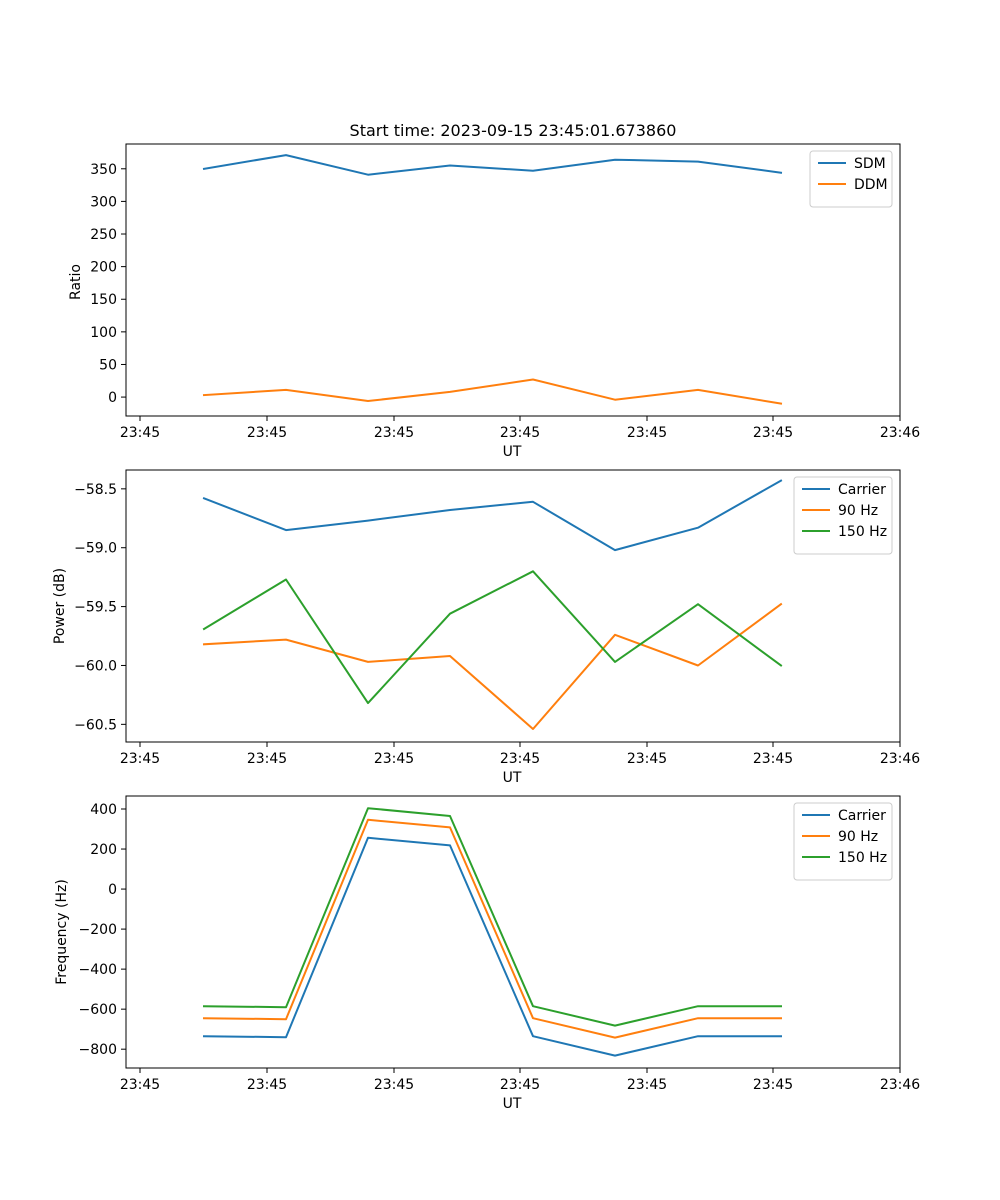 Image resolution: width=1000 pixels, height=1200 pixels. Describe the element at coordinates (492, 917) in the screenshot. I see `frequency-series-150-hz-line` at that location.